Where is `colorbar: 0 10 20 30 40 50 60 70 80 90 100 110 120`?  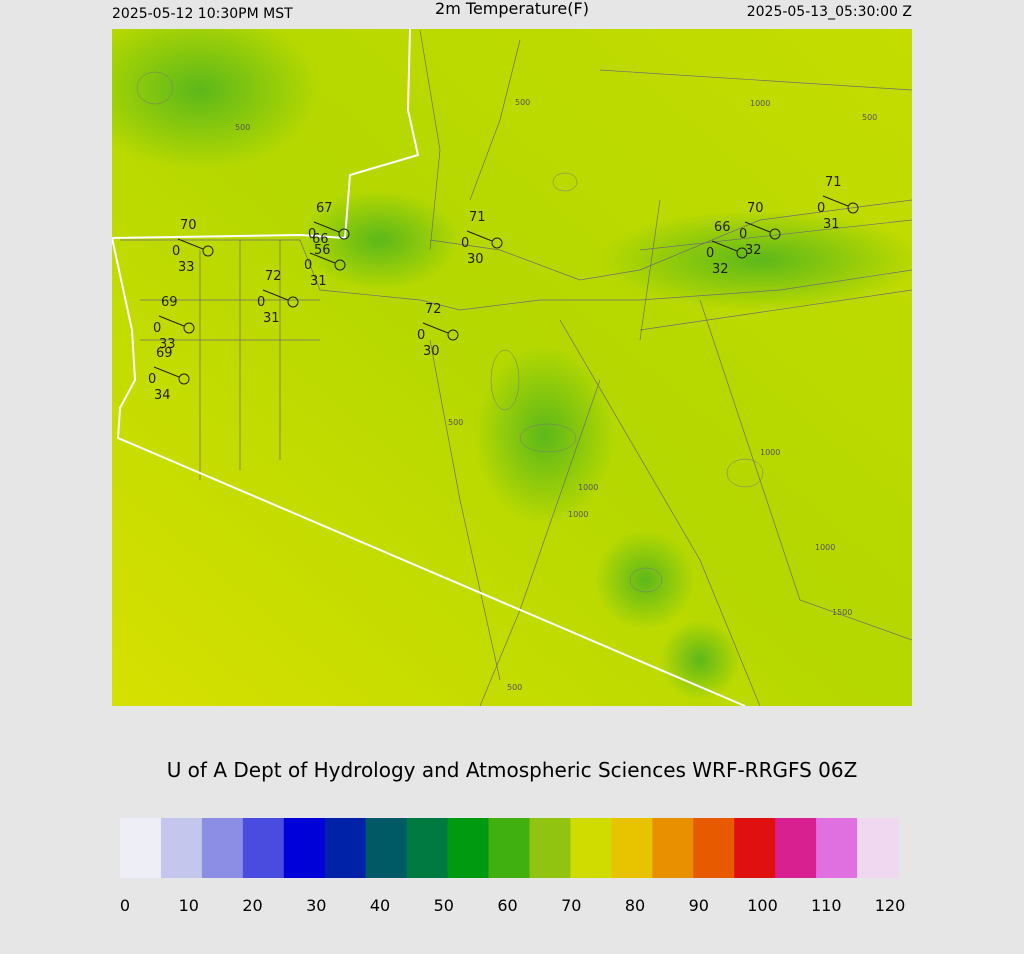 colorbar: 0 10 20 30 40 50 60 70 80 90 100 110 120 is located at coordinates (512, 866).